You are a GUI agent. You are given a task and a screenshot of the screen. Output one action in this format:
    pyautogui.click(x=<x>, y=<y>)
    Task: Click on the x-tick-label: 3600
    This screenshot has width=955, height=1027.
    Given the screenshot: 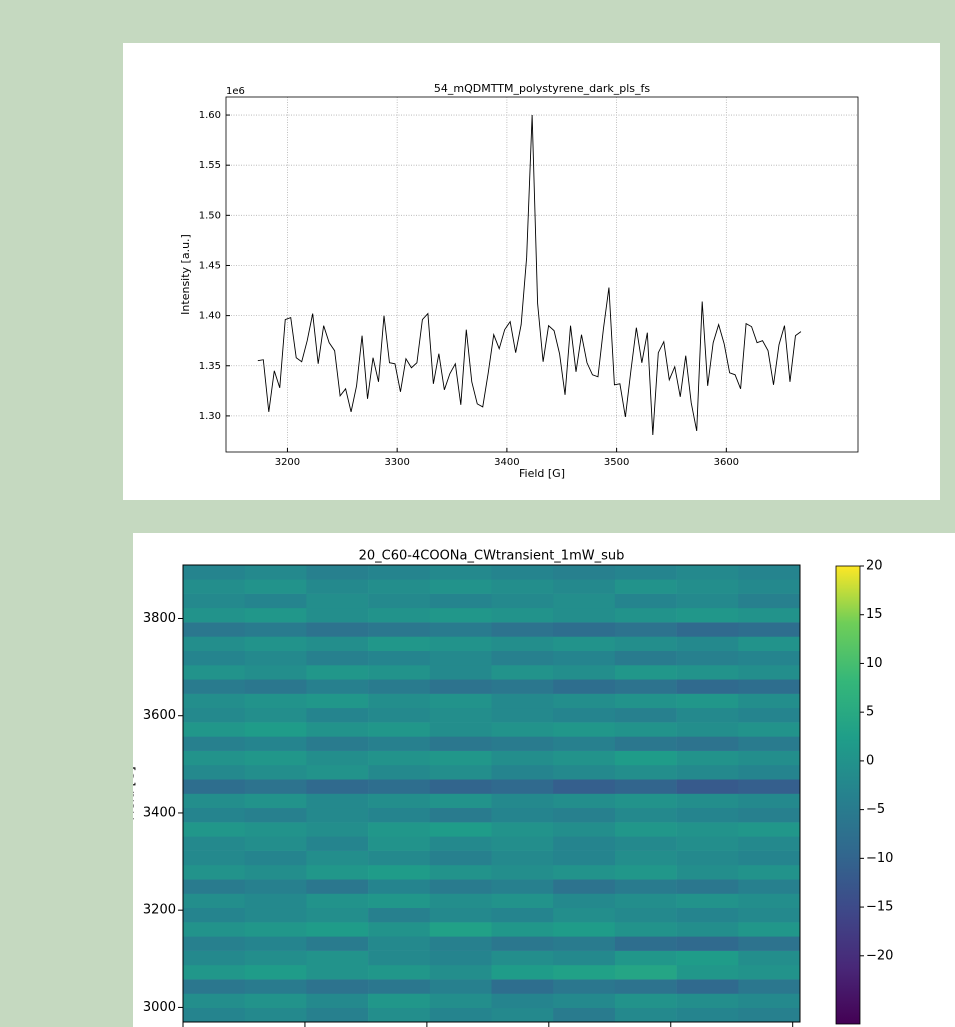 What is the action you would take?
    pyautogui.click(x=726, y=462)
    